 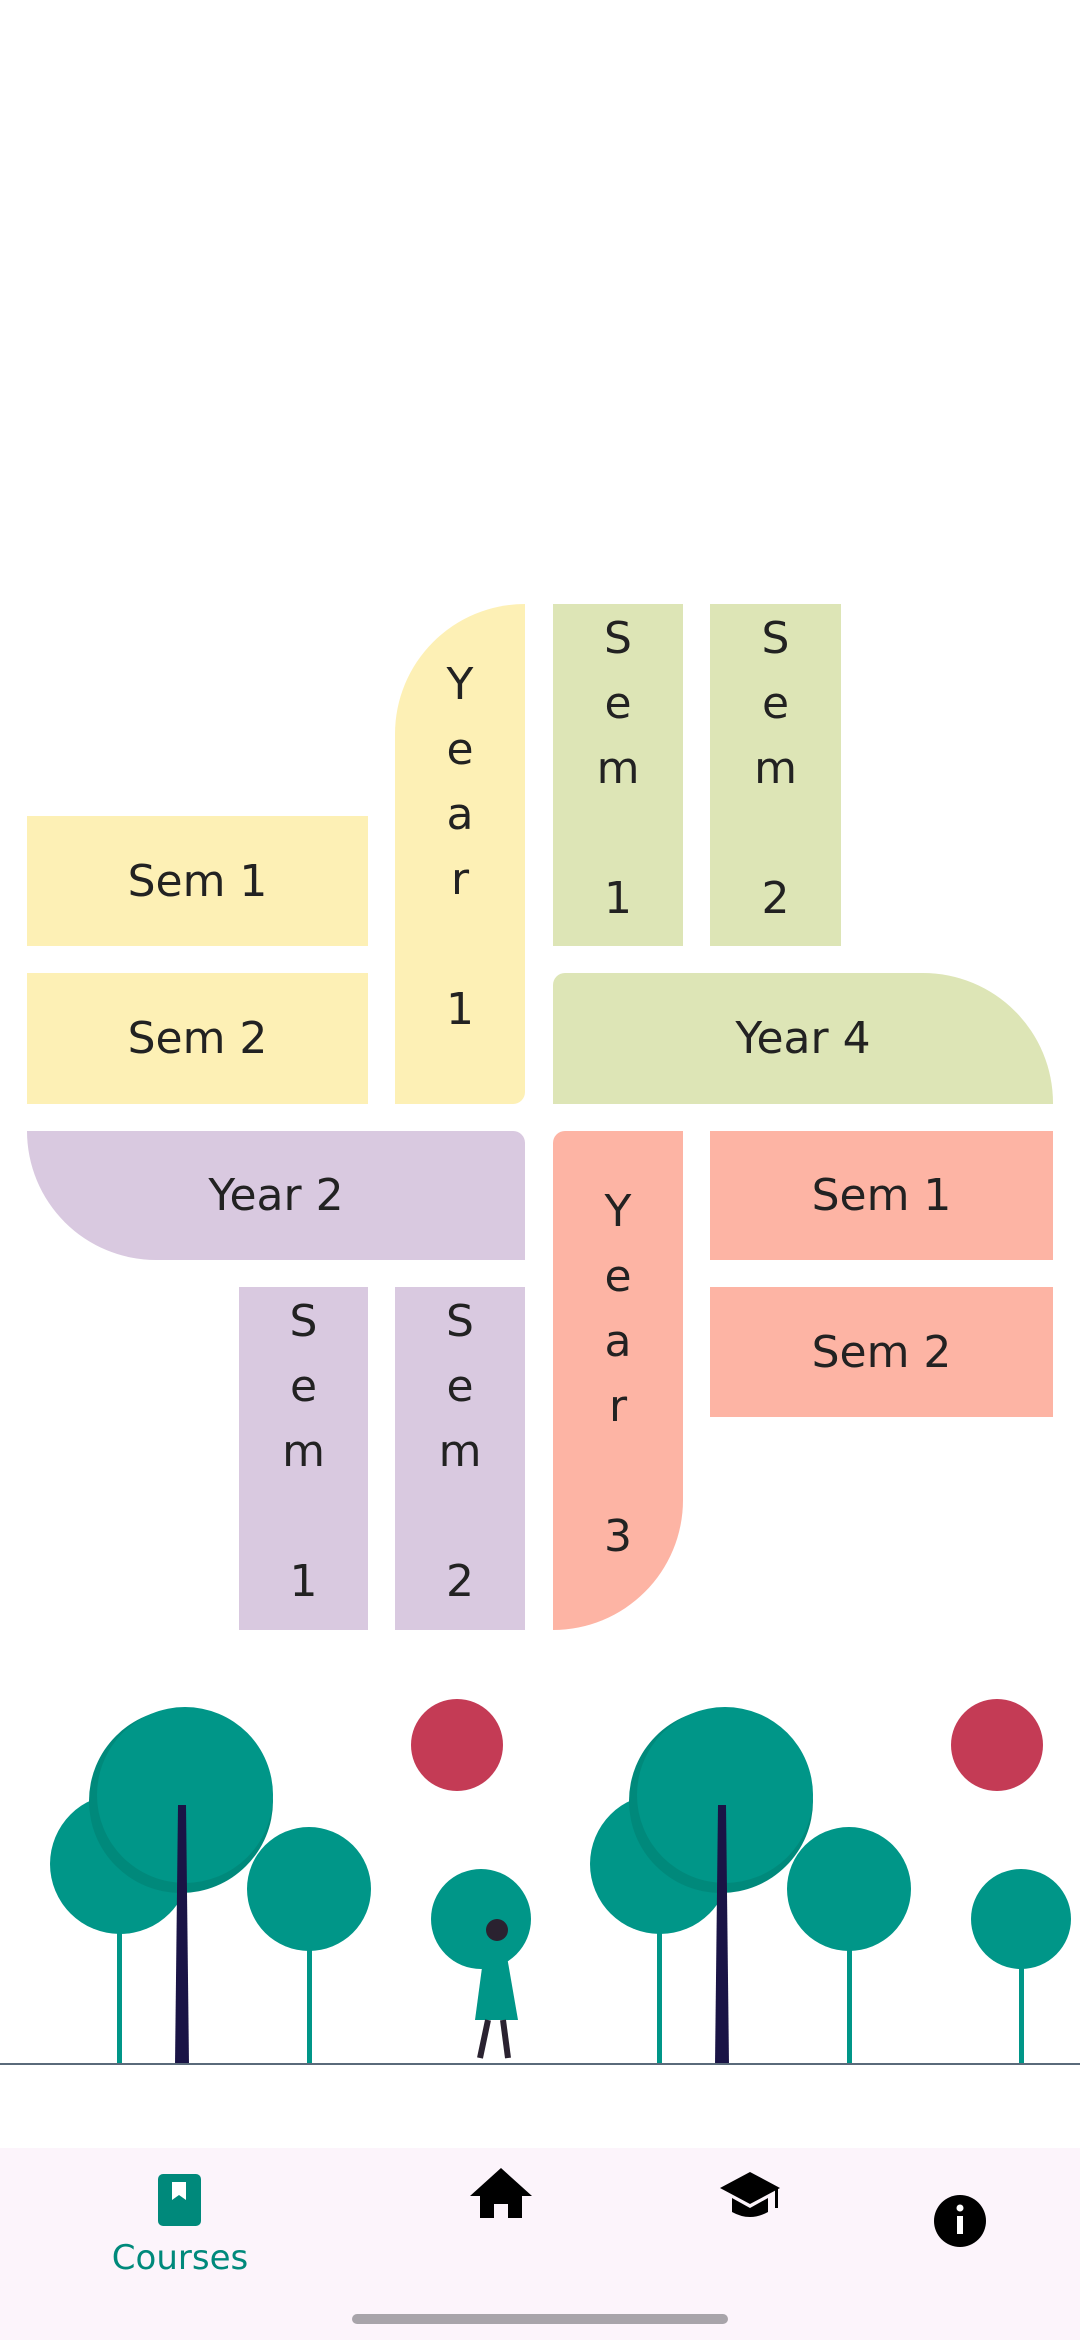 What do you see at coordinates (572, 2207) in the screenshot?
I see `nav-icons` at bounding box center [572, 2207].